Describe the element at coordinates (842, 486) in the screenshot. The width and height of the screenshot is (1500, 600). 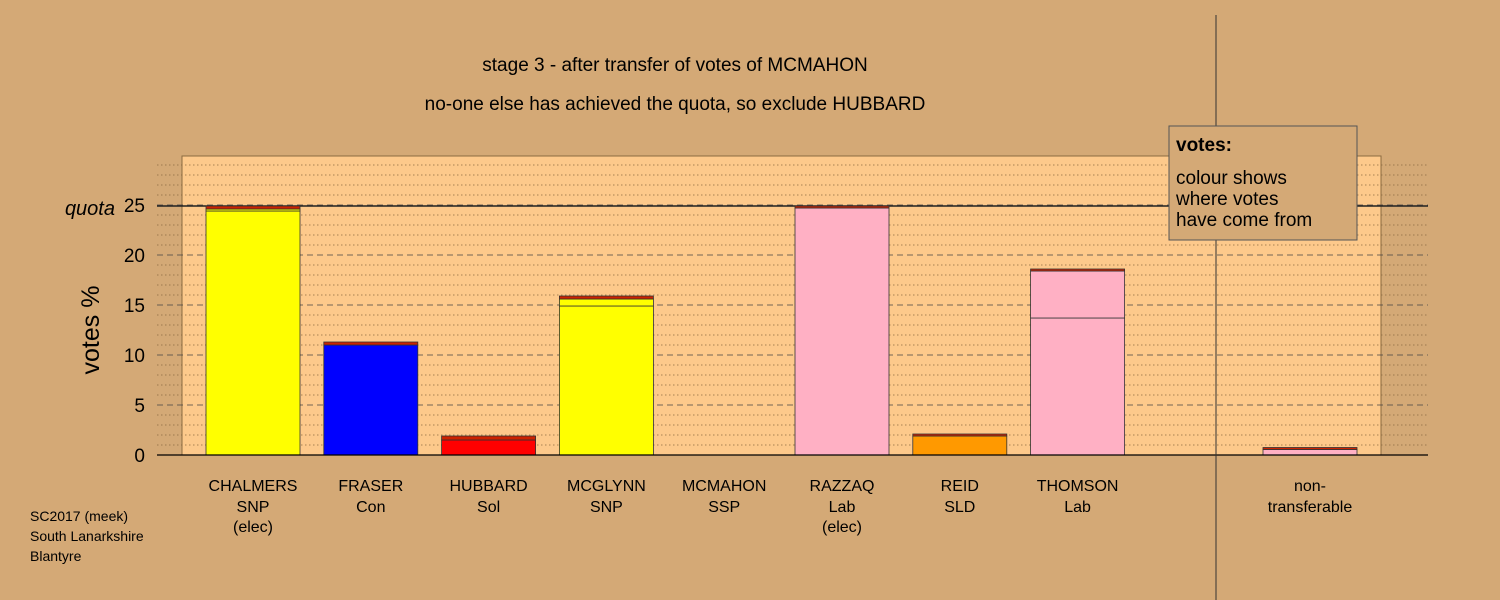
I see `x-label-name: RAZZAQ` at that location.